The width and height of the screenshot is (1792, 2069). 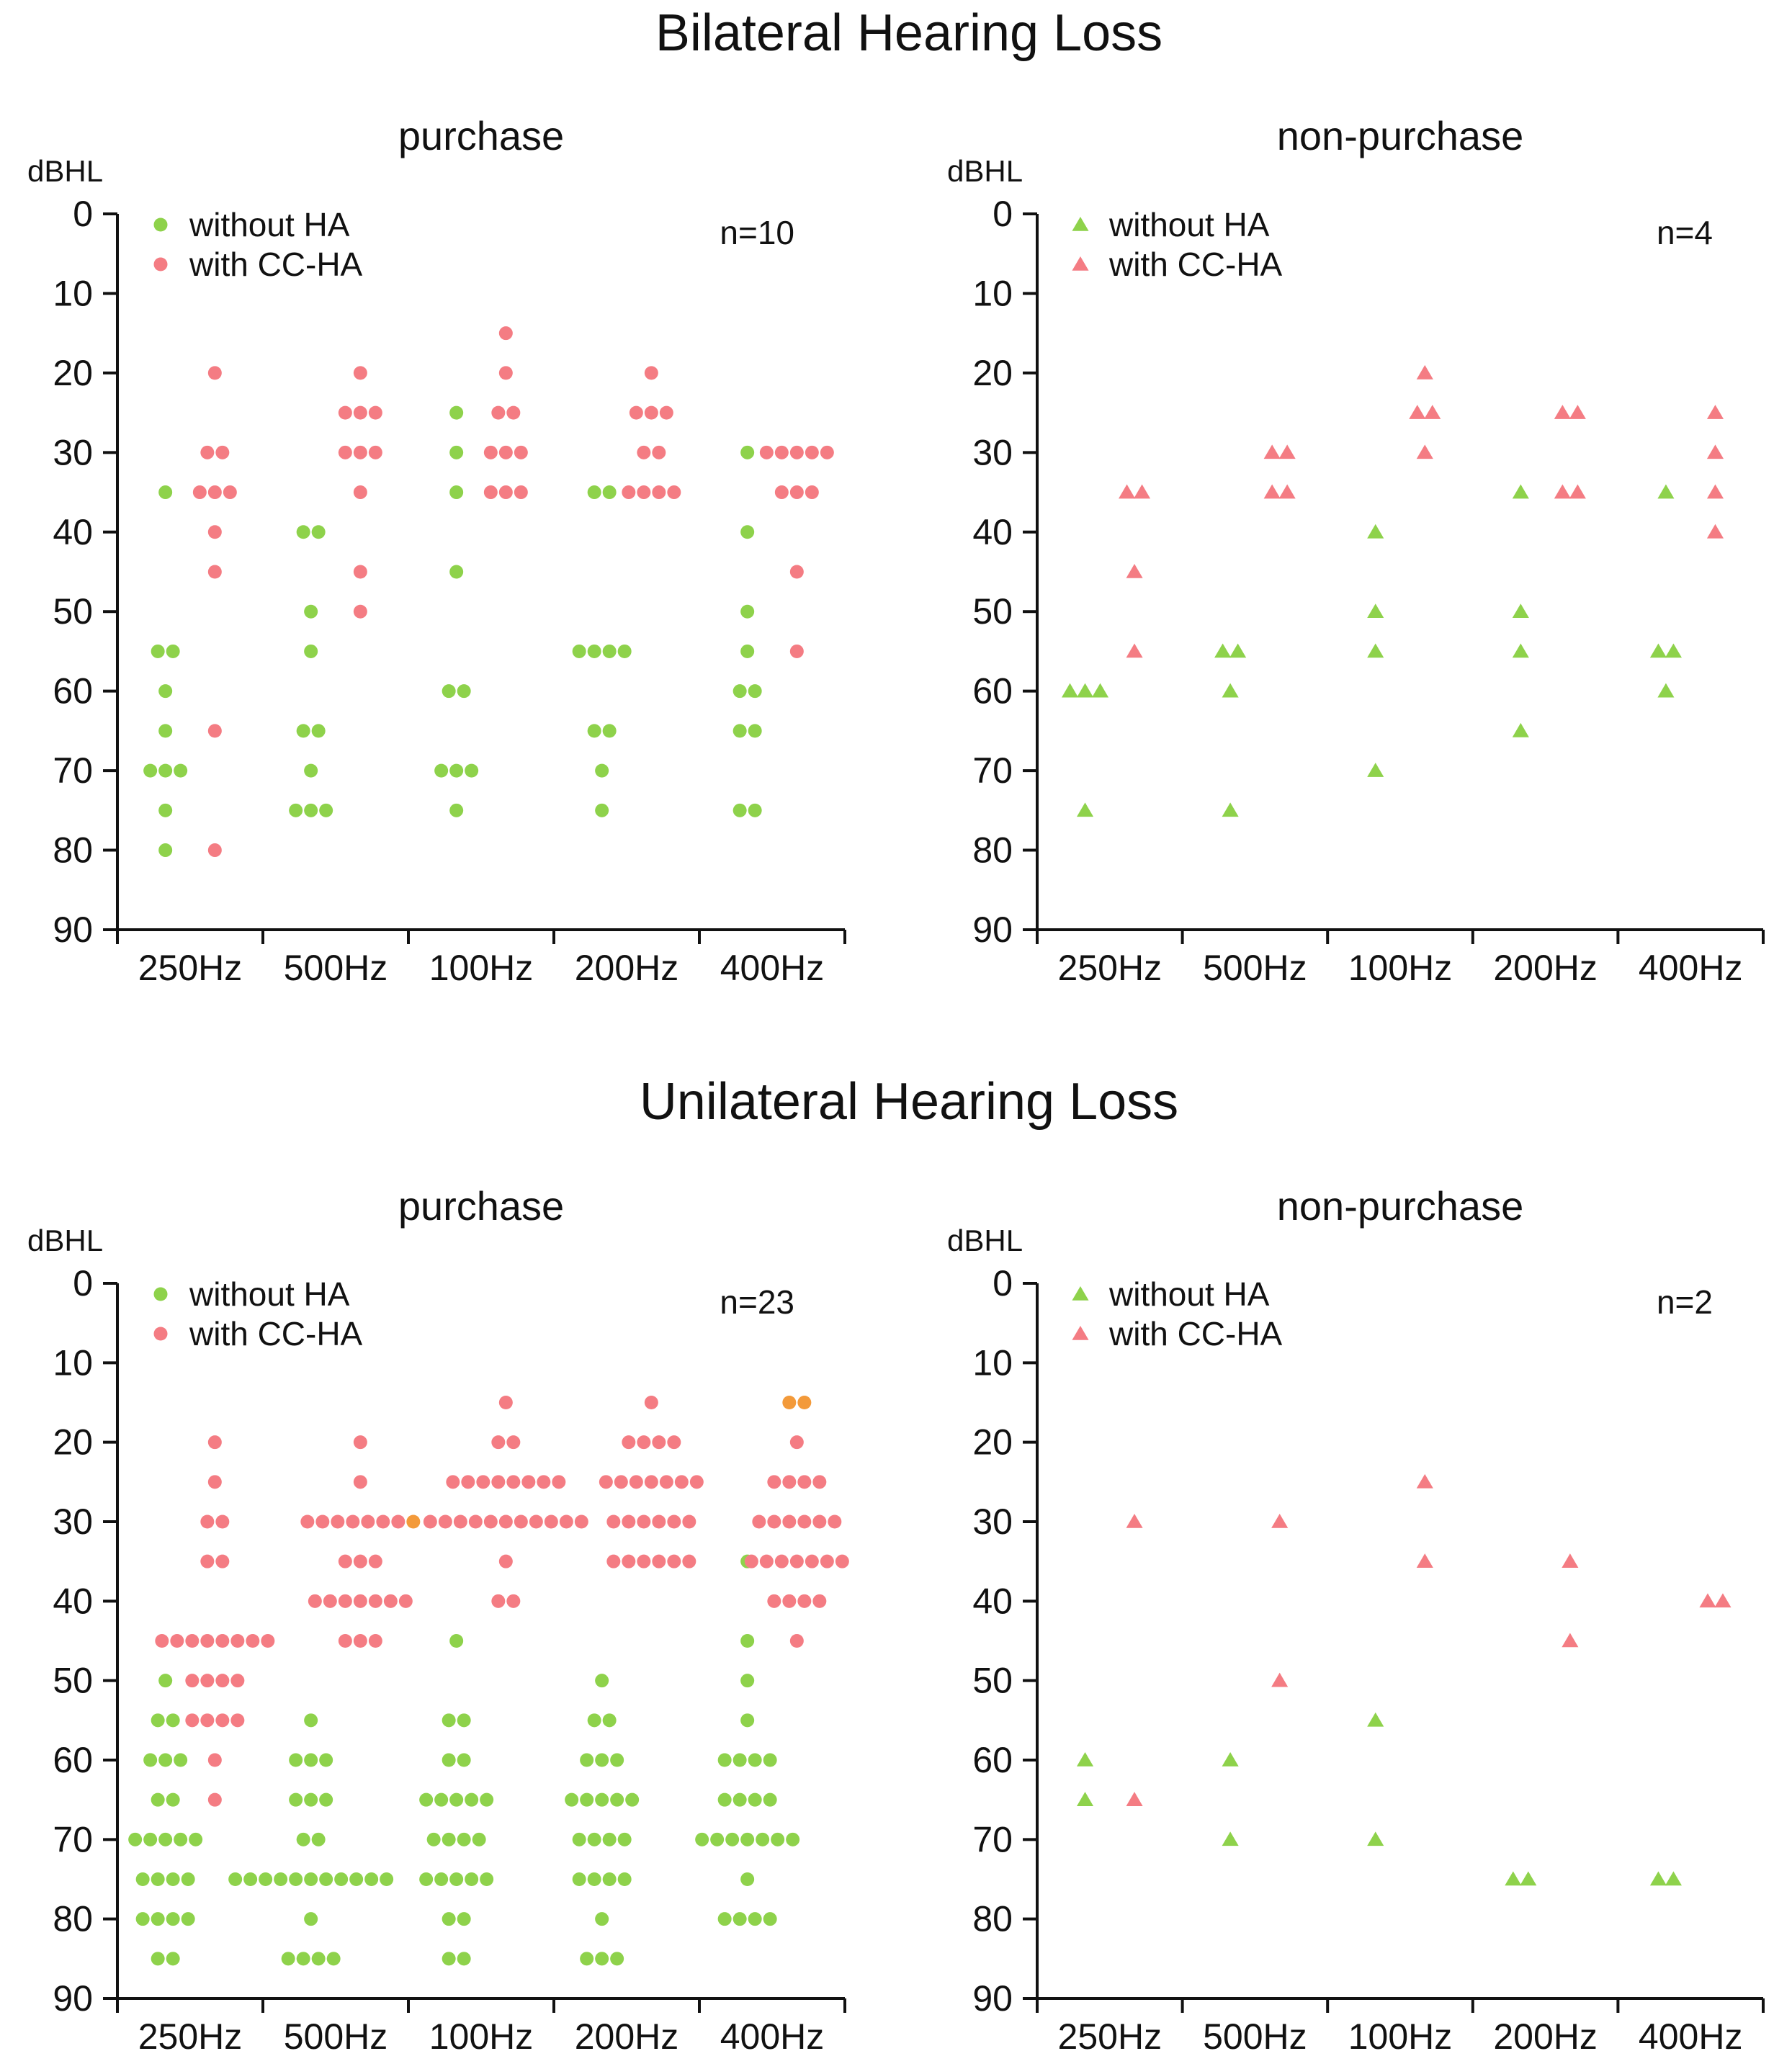 I want to click on y-tick-label: 50, so click(x=993, y=611).